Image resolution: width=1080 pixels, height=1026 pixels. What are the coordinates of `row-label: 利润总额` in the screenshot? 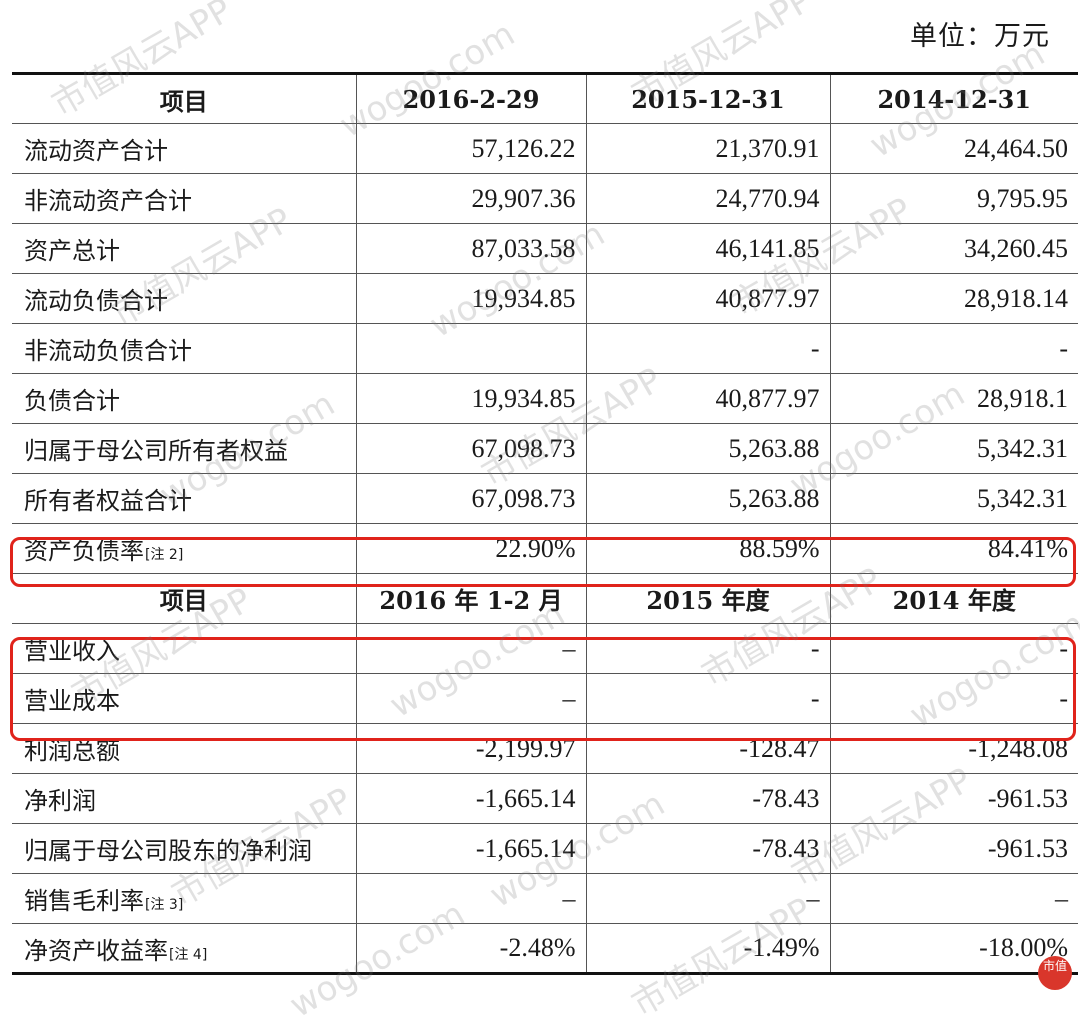 It's located at (72, 751).